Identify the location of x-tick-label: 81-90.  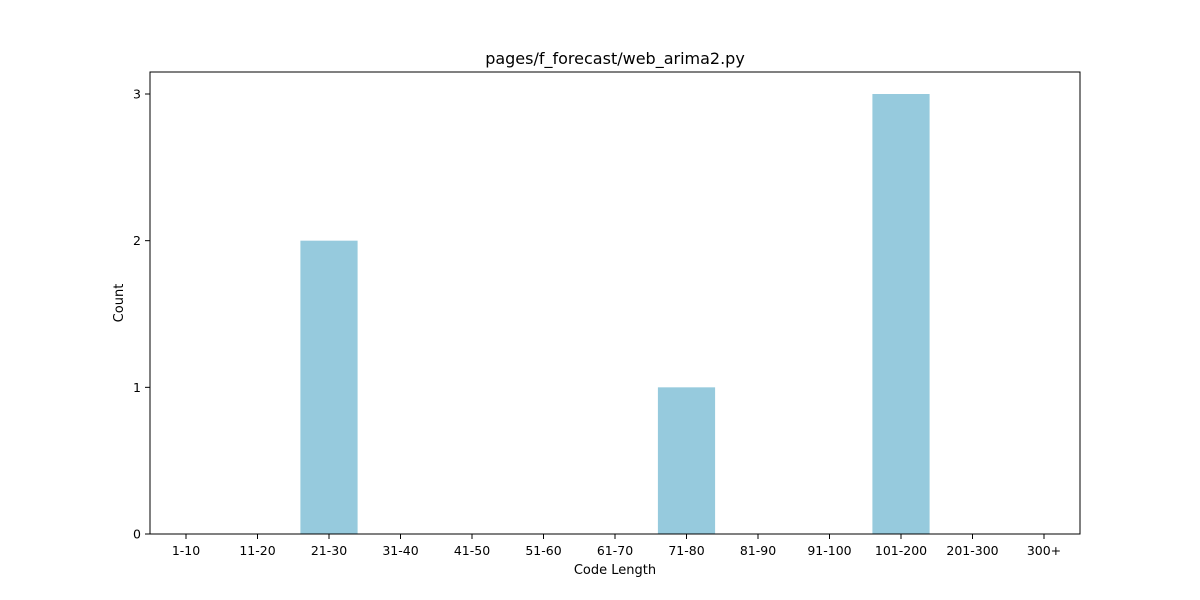
(758, 550).